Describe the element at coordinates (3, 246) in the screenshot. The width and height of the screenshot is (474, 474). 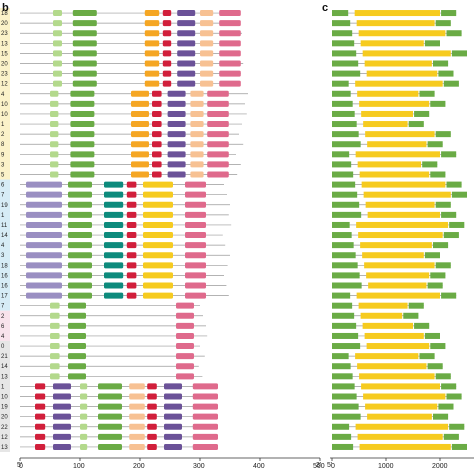
I see `row-label: 4` at that location.